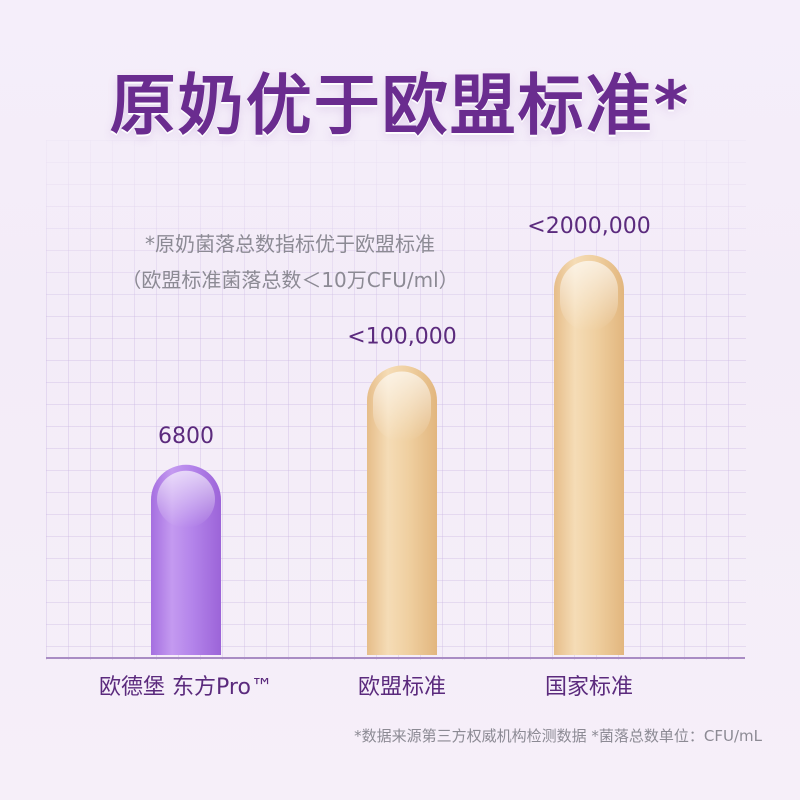  Describe the element at coordinates (290, 244) in the screenshot. I see `note-line-1: *原奶菌落总数指标优于欧盟标准` at that location.